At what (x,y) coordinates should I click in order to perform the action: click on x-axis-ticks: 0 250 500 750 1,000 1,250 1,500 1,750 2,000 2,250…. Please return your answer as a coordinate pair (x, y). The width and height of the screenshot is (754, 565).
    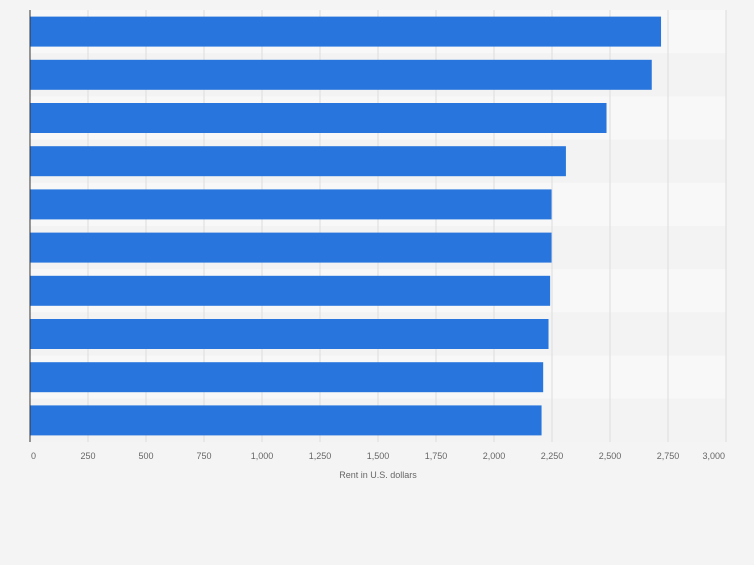
    Looking at the image, I should click on (378, 456).